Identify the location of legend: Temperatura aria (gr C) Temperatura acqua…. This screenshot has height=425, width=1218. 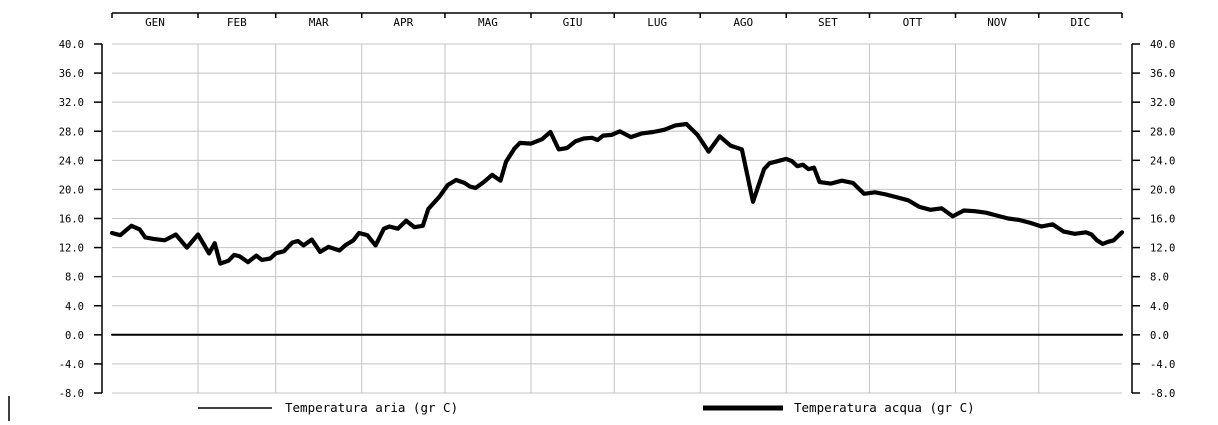
(586, 407).